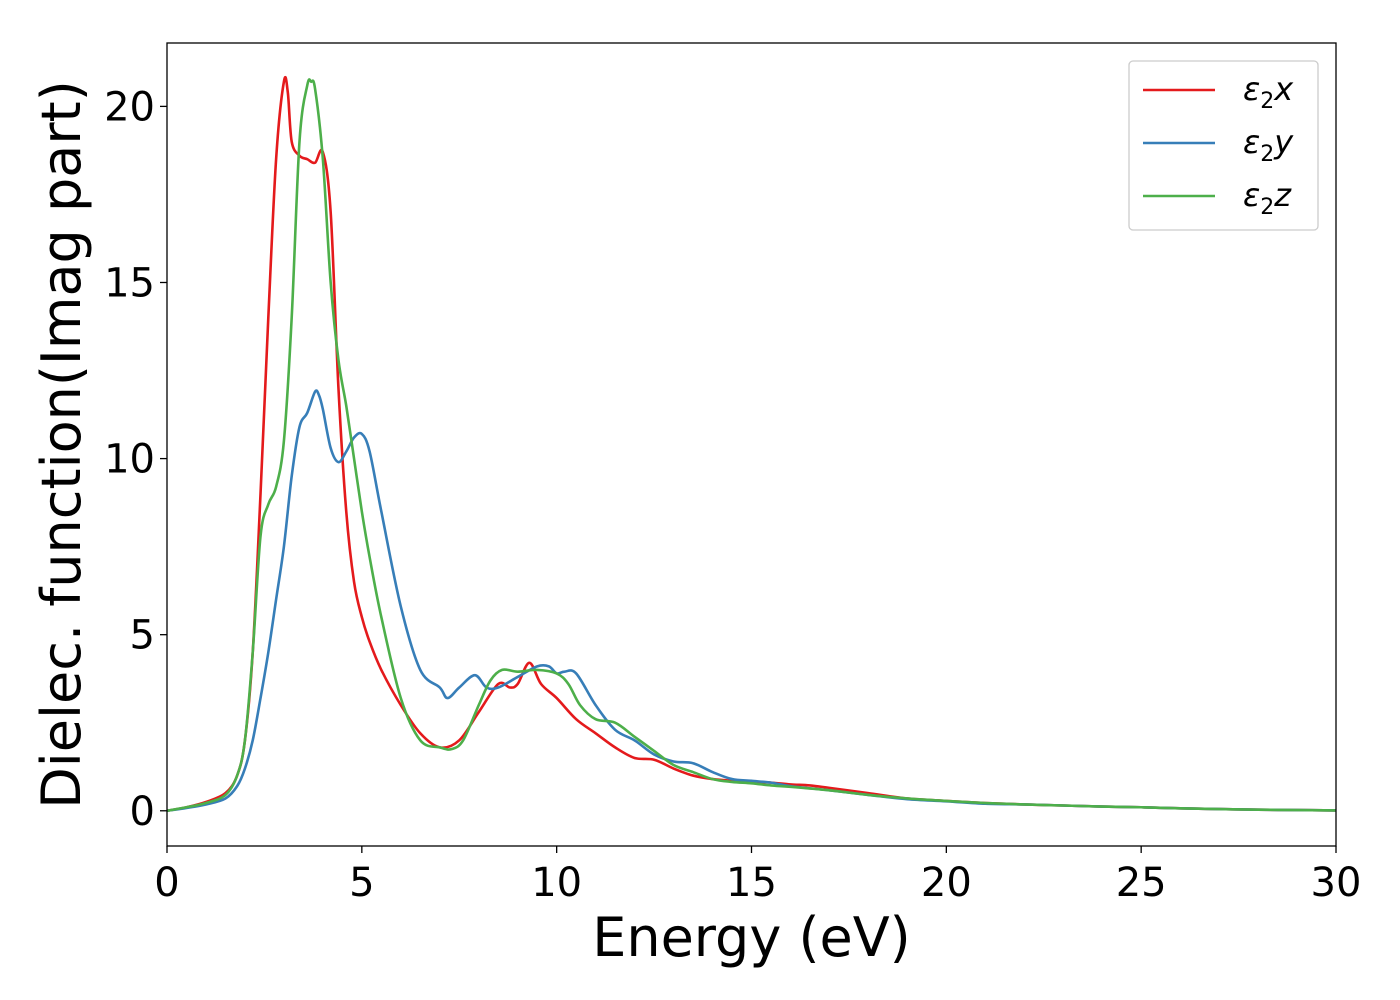 This screenshot has height=1000, width=1400. What do you see at coordinates (142, 812) in the screenshot?
I see `y-tick-label: 0` at bounding box center [142, 812].